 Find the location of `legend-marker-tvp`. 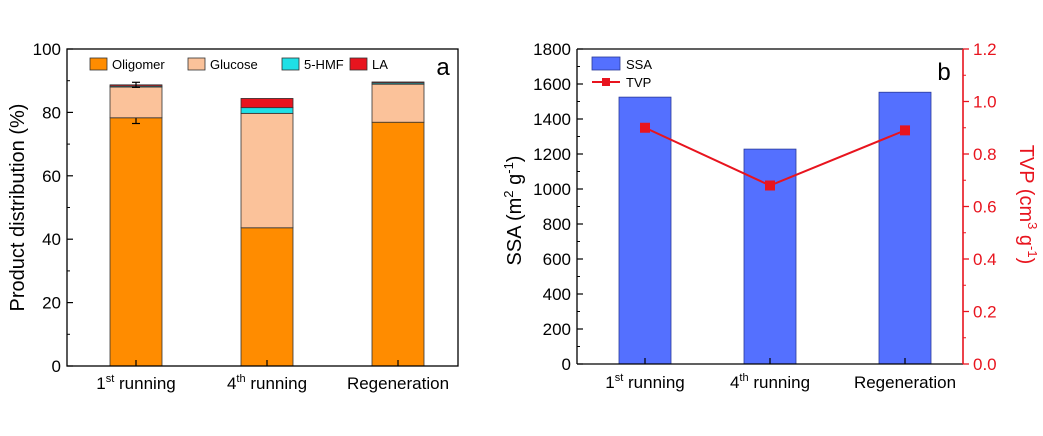

legend-marker-tvp is located at coordinates (606, 82).